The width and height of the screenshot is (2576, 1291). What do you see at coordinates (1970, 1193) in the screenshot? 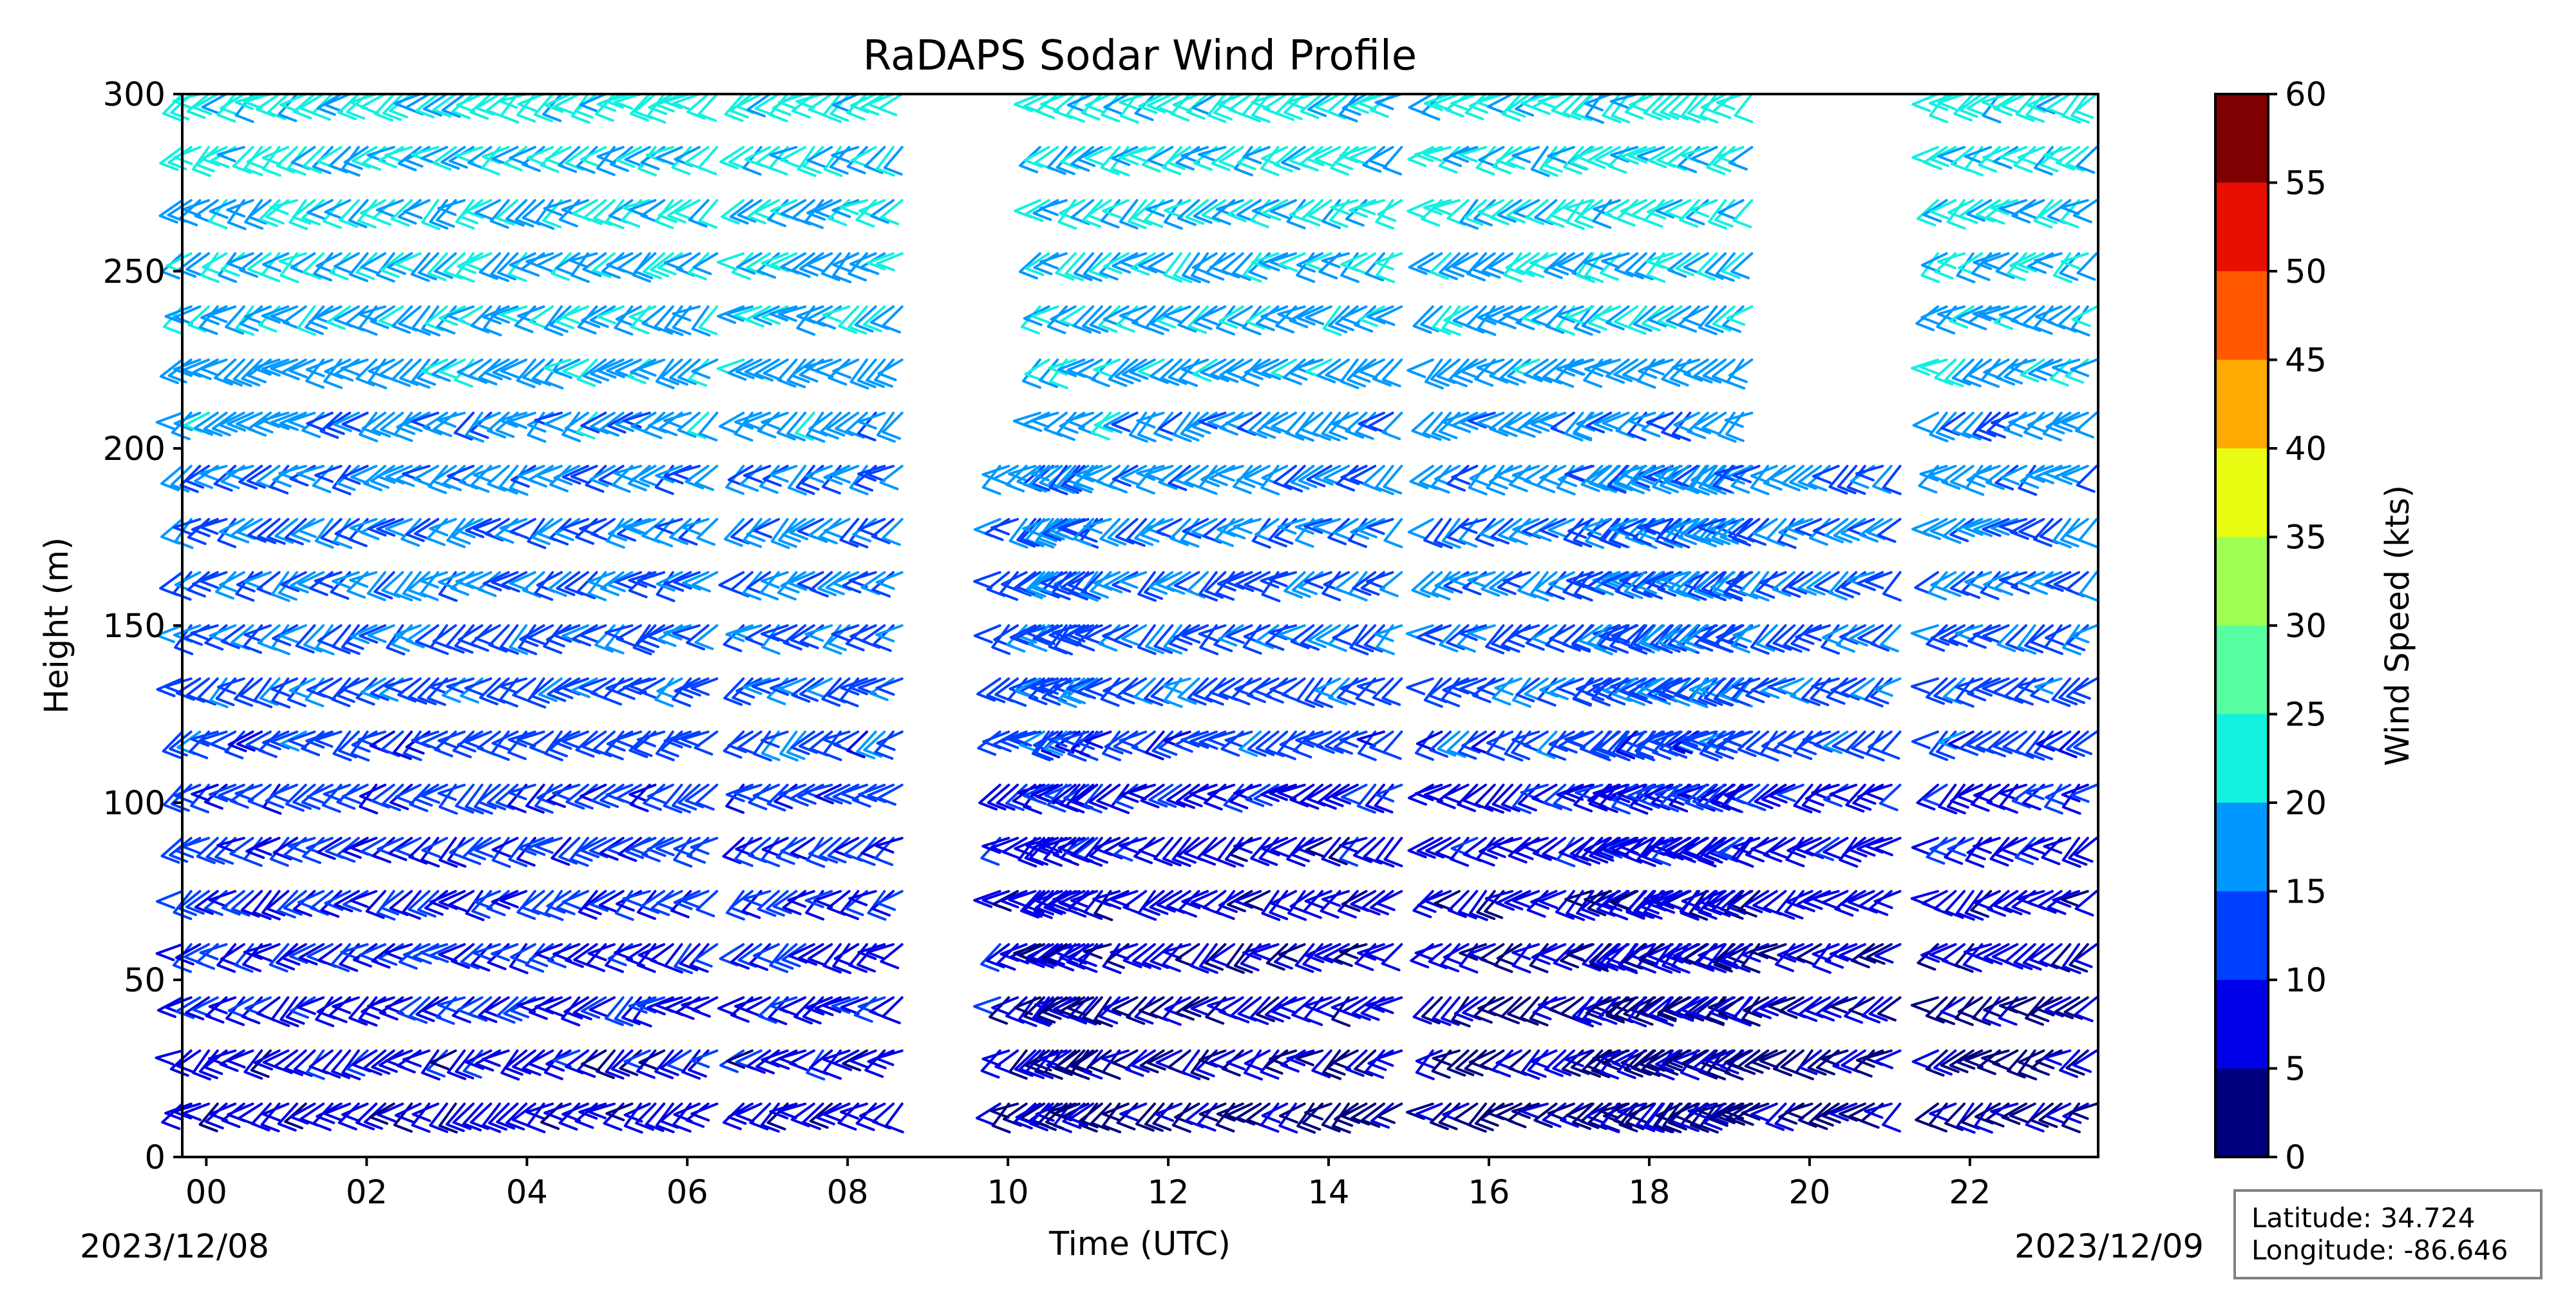
I see `x-tick-label: 22` at bounding box center [1970, 1193].